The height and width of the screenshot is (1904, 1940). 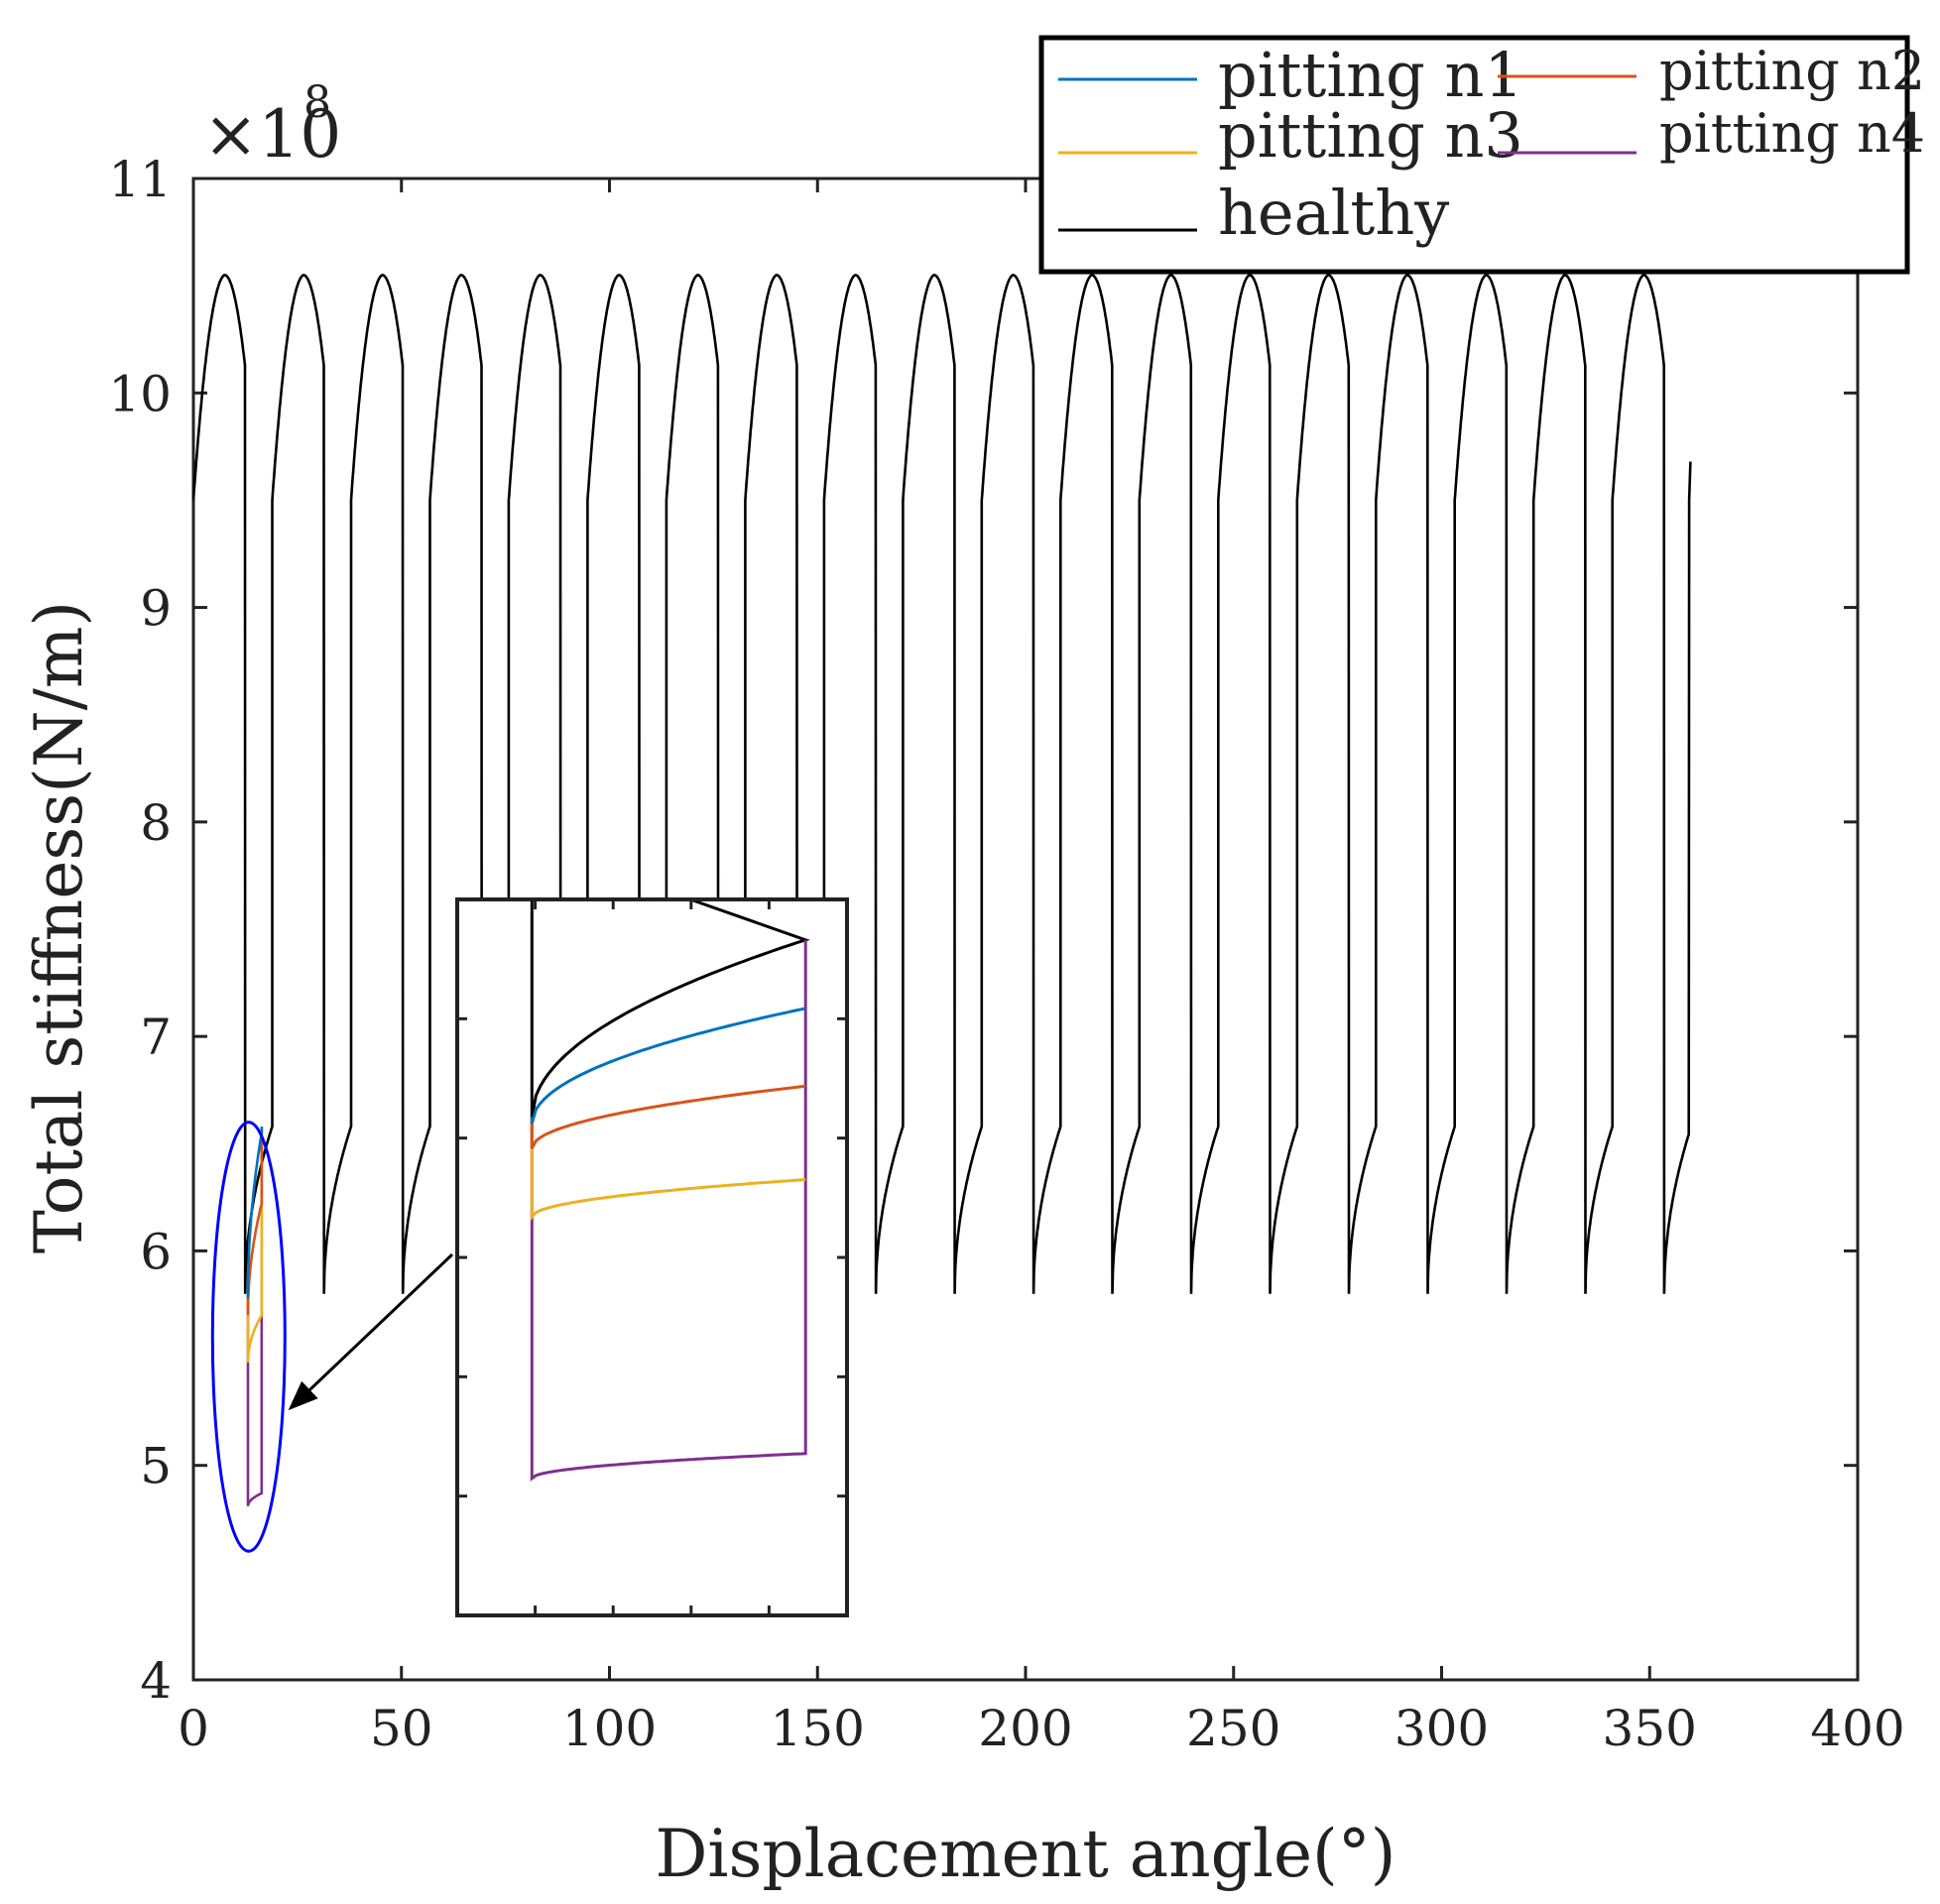 What do you see at coordinates (1370, 135) in the screenshot?
I see `legend-label-pitting-n3: pitting n3` at bounding box center [1370, 135].